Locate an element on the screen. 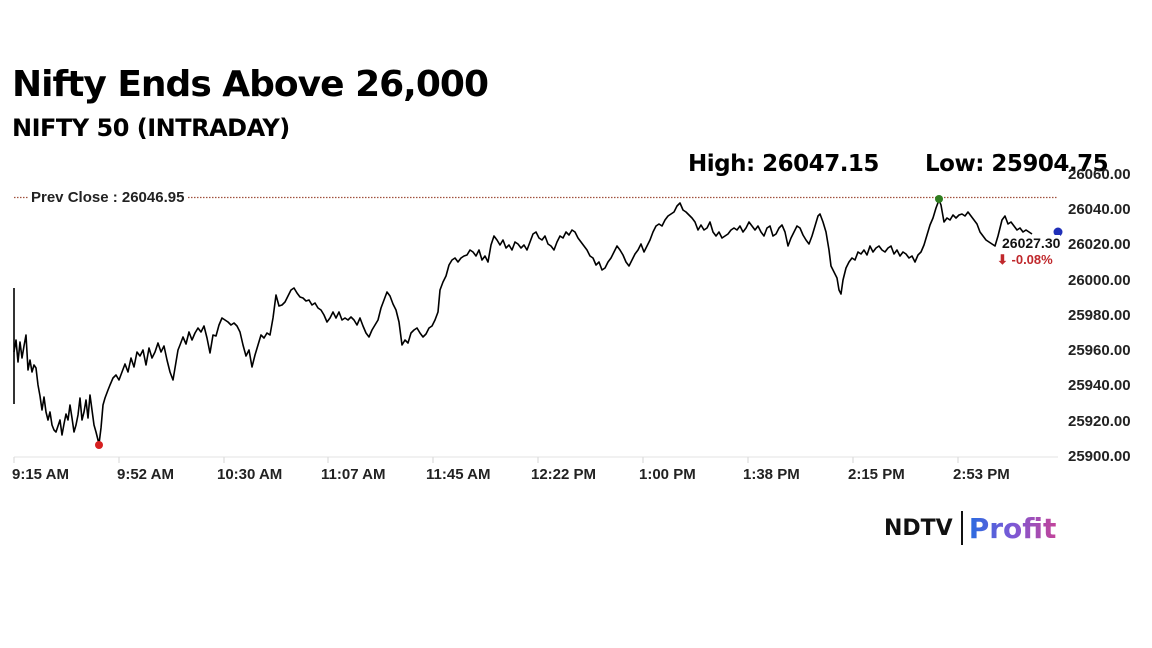 The width and height of the screenshot is (1152, 648). y-tick-label: 26000.00 is located at coordinates (1099, 280).